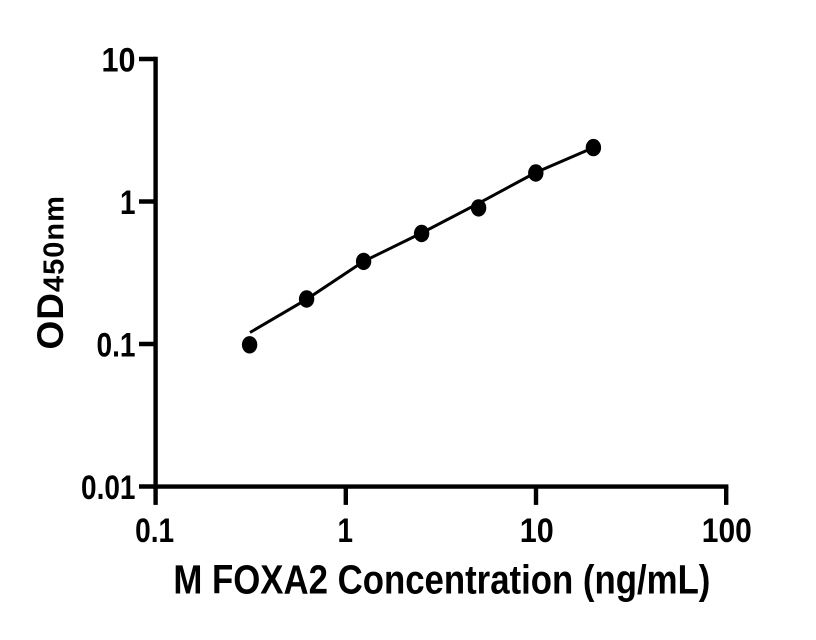 This screenshot has width=816, height=640. What do you see at coordinates (441, 579) in the screenshot?
I see `svg-text: M FOXA2 Concentration (ng/mL)` at bounding box center [441, 579].